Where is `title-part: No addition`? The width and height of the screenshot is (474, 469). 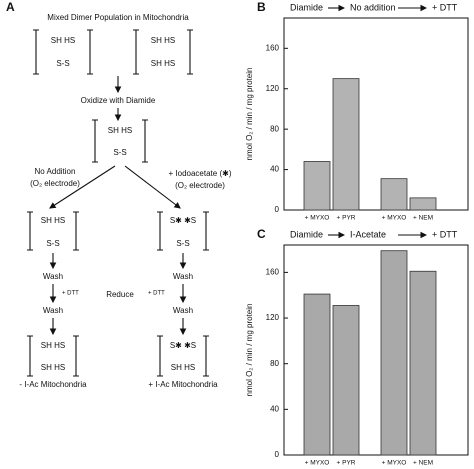 title-part: No addition is located at coordinates (373, 7).